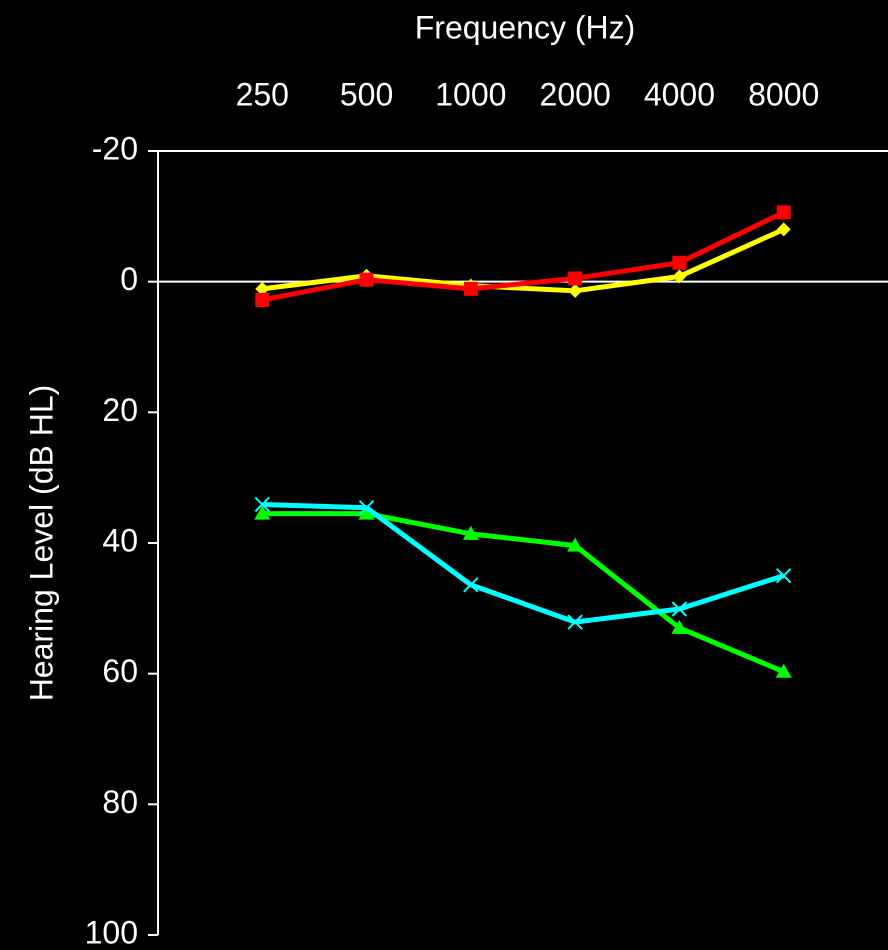  What do you see at coordinates (262, 94) in the screenshot?
I see `x-tick-label: 250` at bounding box center [262, 94].